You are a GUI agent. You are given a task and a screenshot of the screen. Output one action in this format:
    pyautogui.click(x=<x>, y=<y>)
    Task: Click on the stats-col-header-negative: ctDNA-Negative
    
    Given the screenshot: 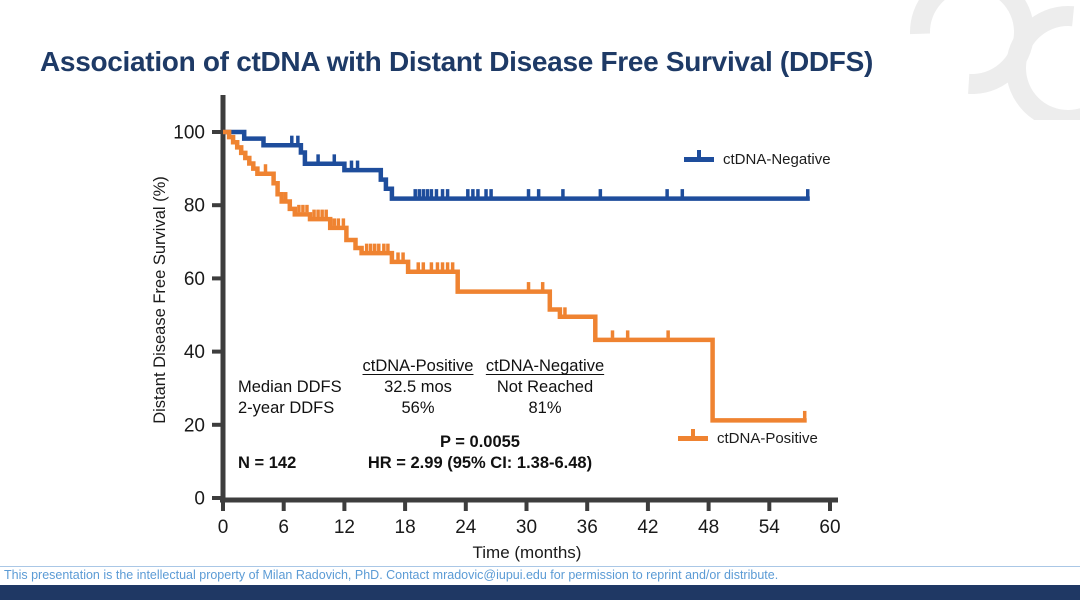 What is the action you would take?
    pyautogui.click(x=545, y=366)
    